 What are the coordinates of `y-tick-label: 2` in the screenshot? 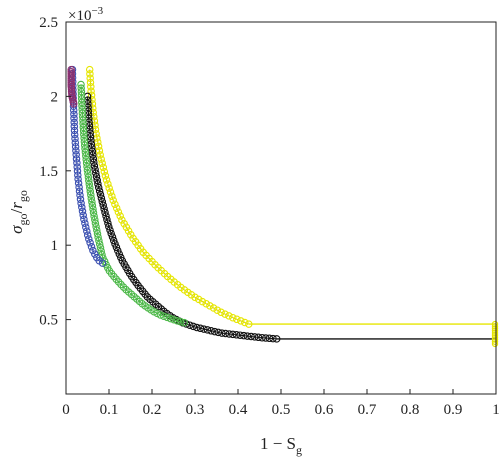 It's located at (55, 97).